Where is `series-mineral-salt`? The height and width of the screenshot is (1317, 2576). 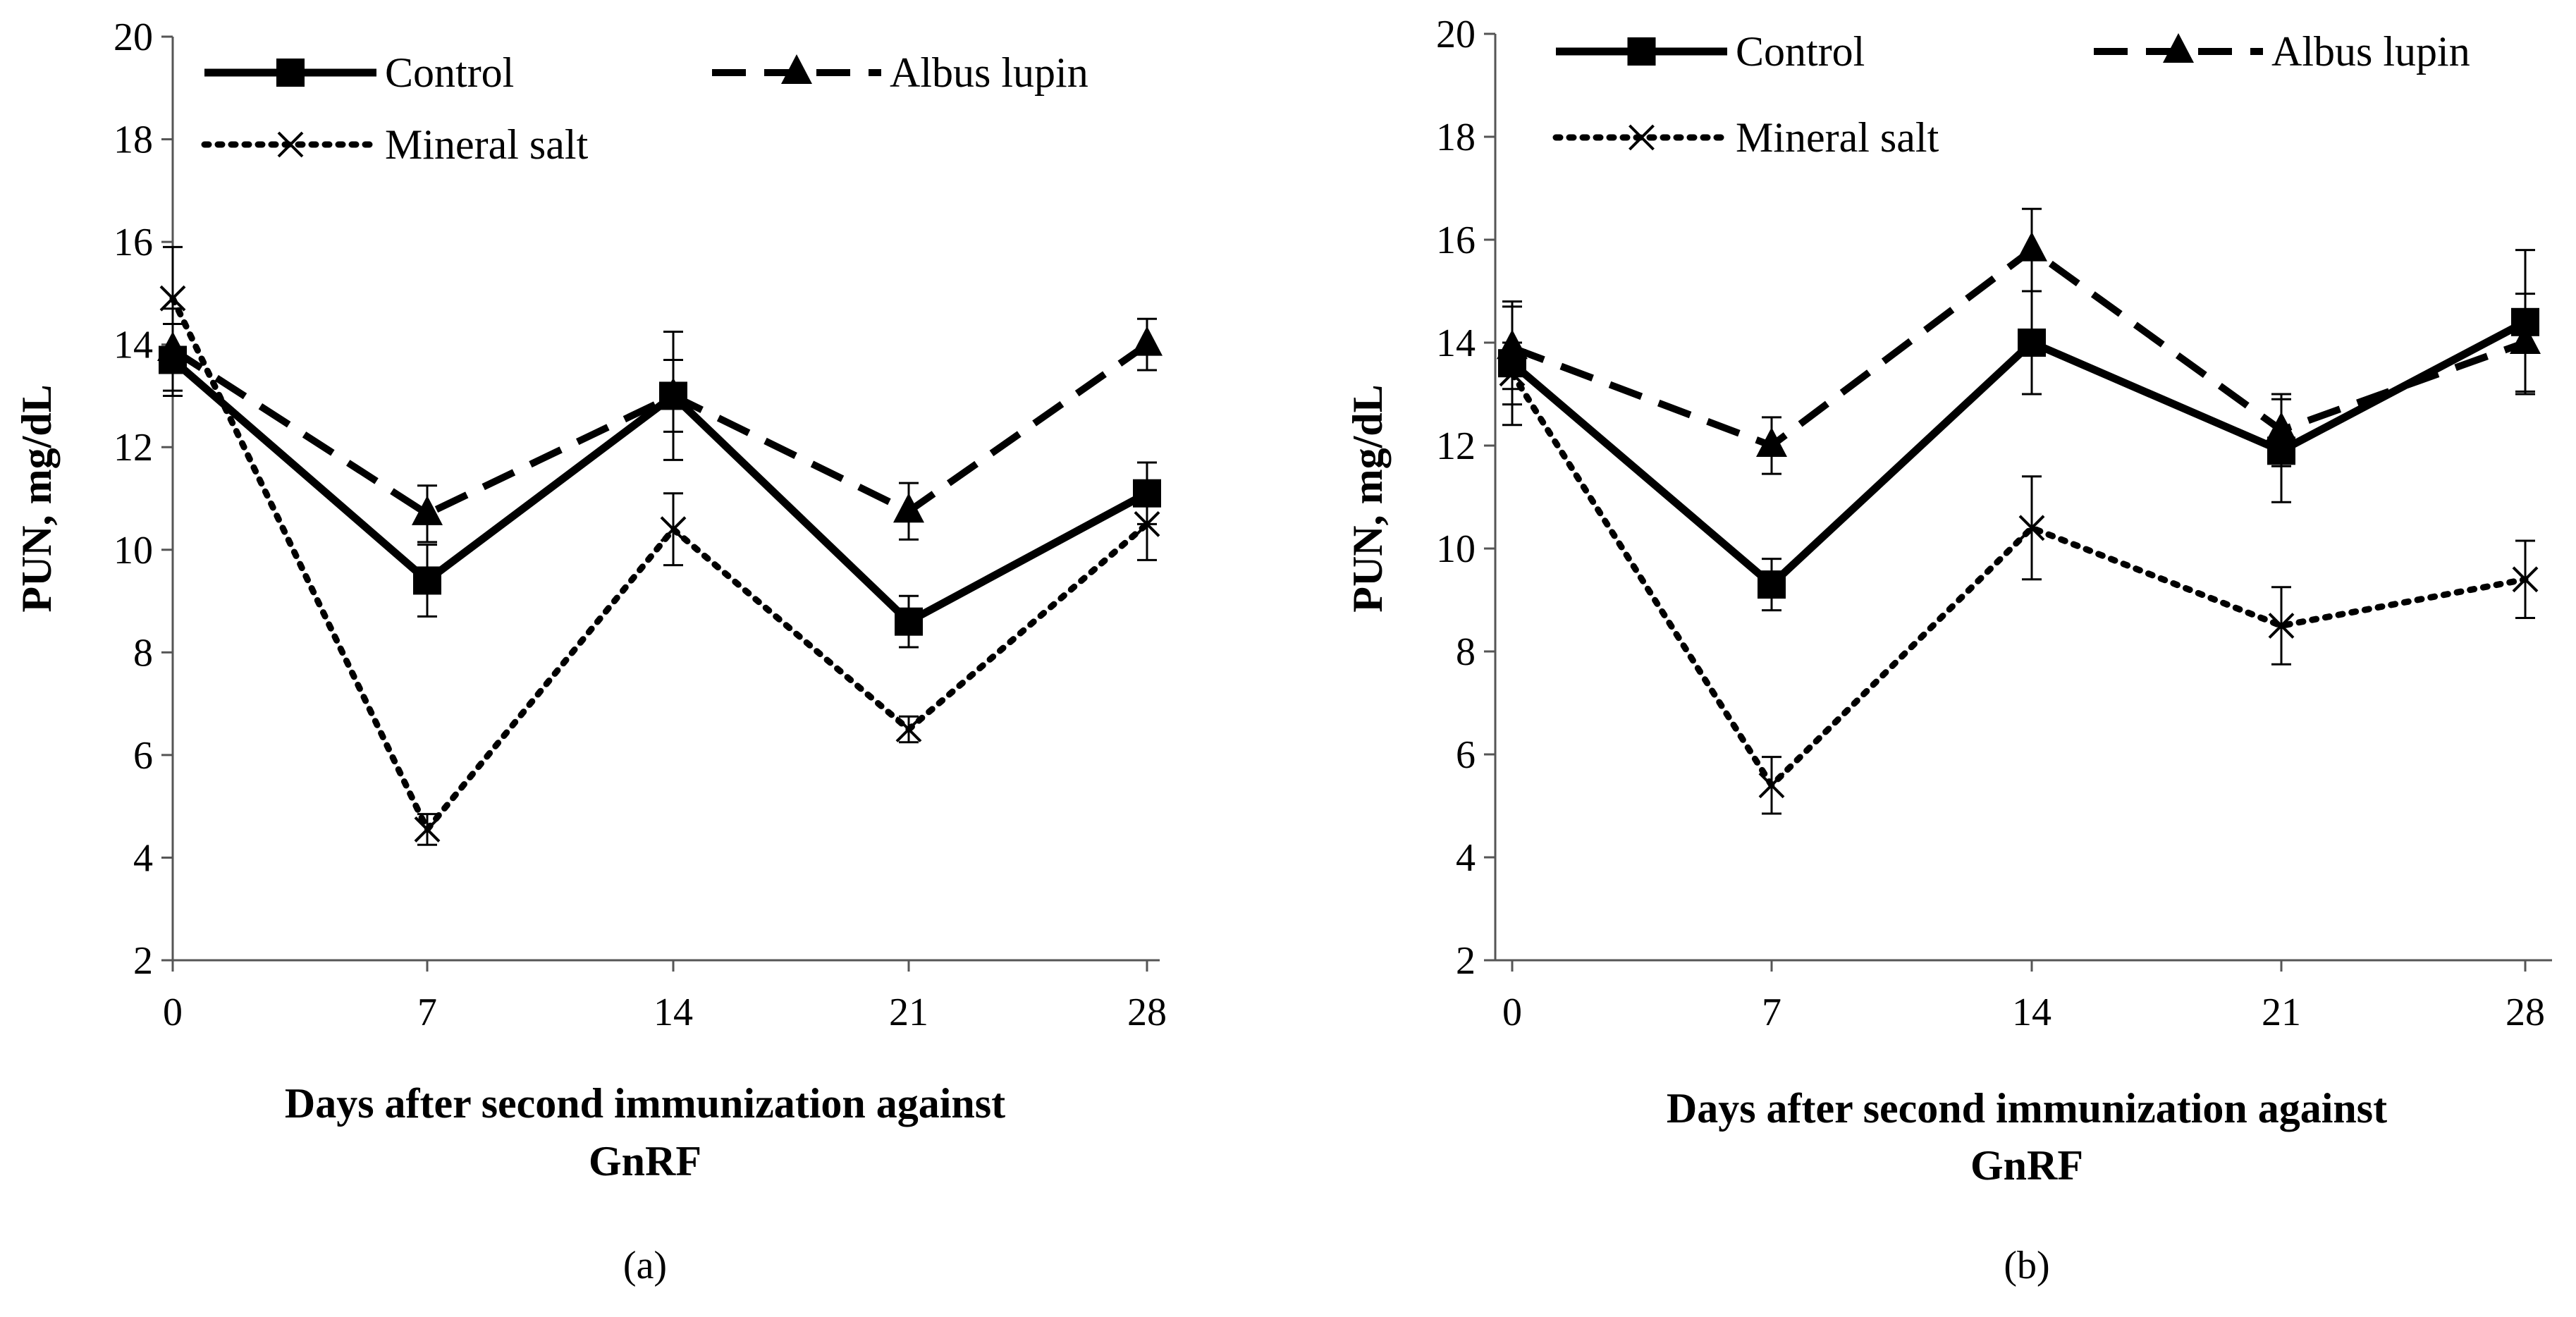
series-mineral-salt is located at coordinates (2019, 578).